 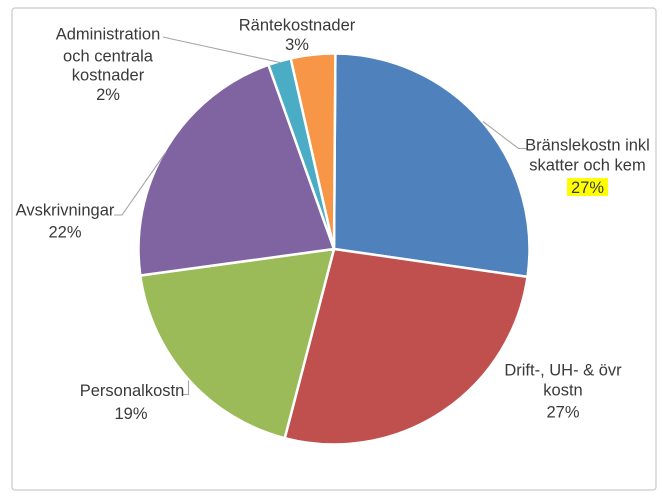 What do you see at coordinates (108, 95) in the screenshot?
I see `svg-text: 2%` at bounding box center [108, 95].